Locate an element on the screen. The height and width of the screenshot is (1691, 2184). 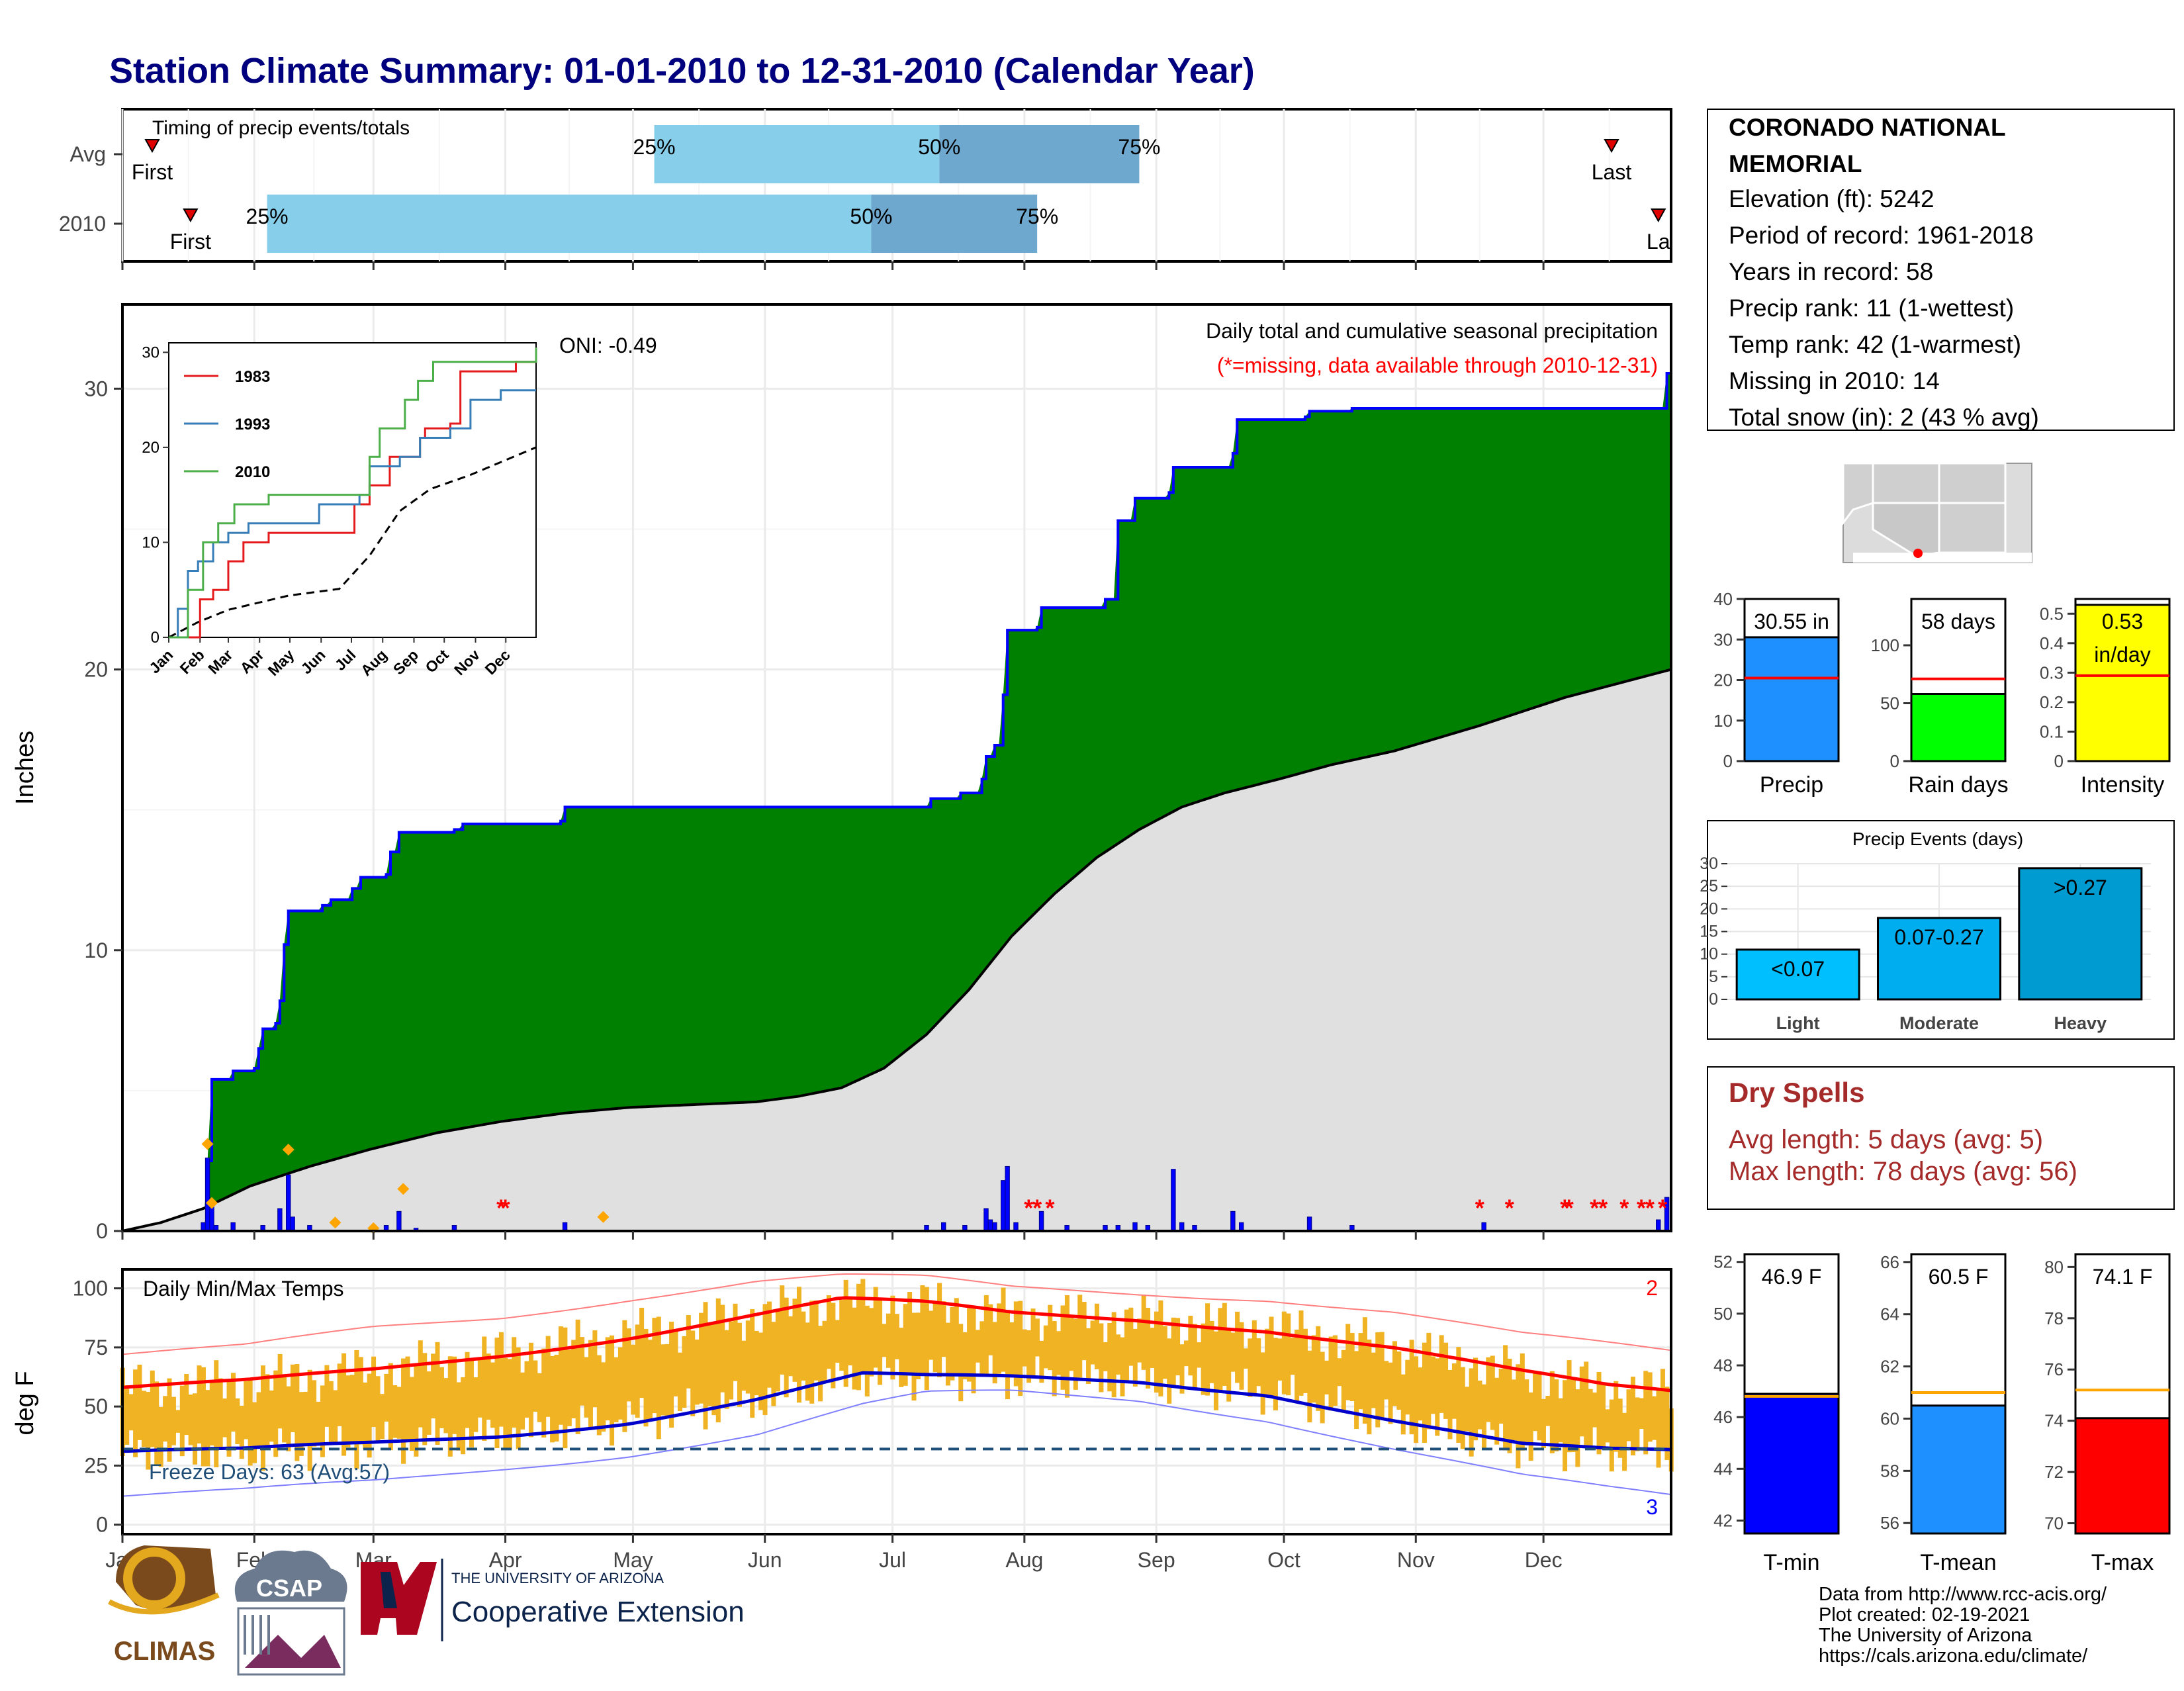
record-low-count: 3 is located at coordinates (1652, 1507).